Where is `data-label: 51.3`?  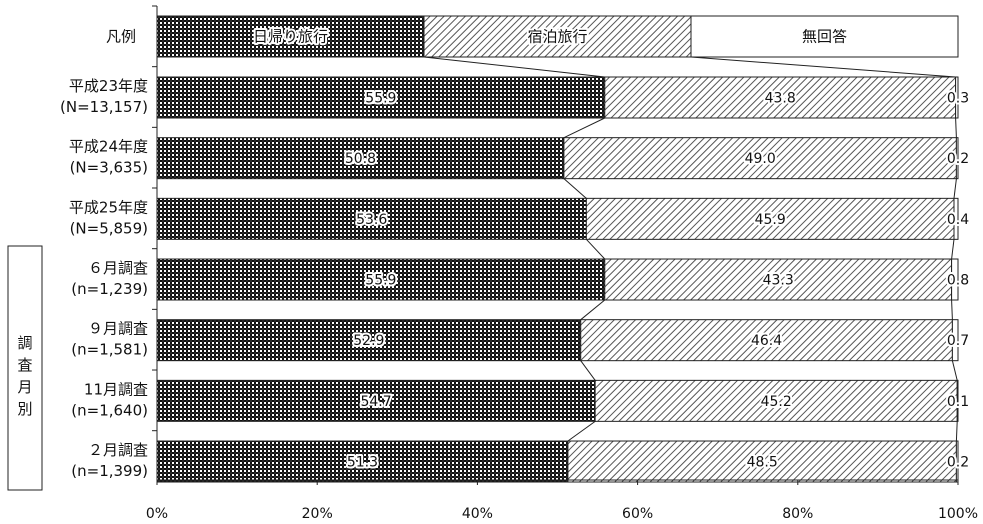 data-label: 51.3 is located at coordinates (362, 463).